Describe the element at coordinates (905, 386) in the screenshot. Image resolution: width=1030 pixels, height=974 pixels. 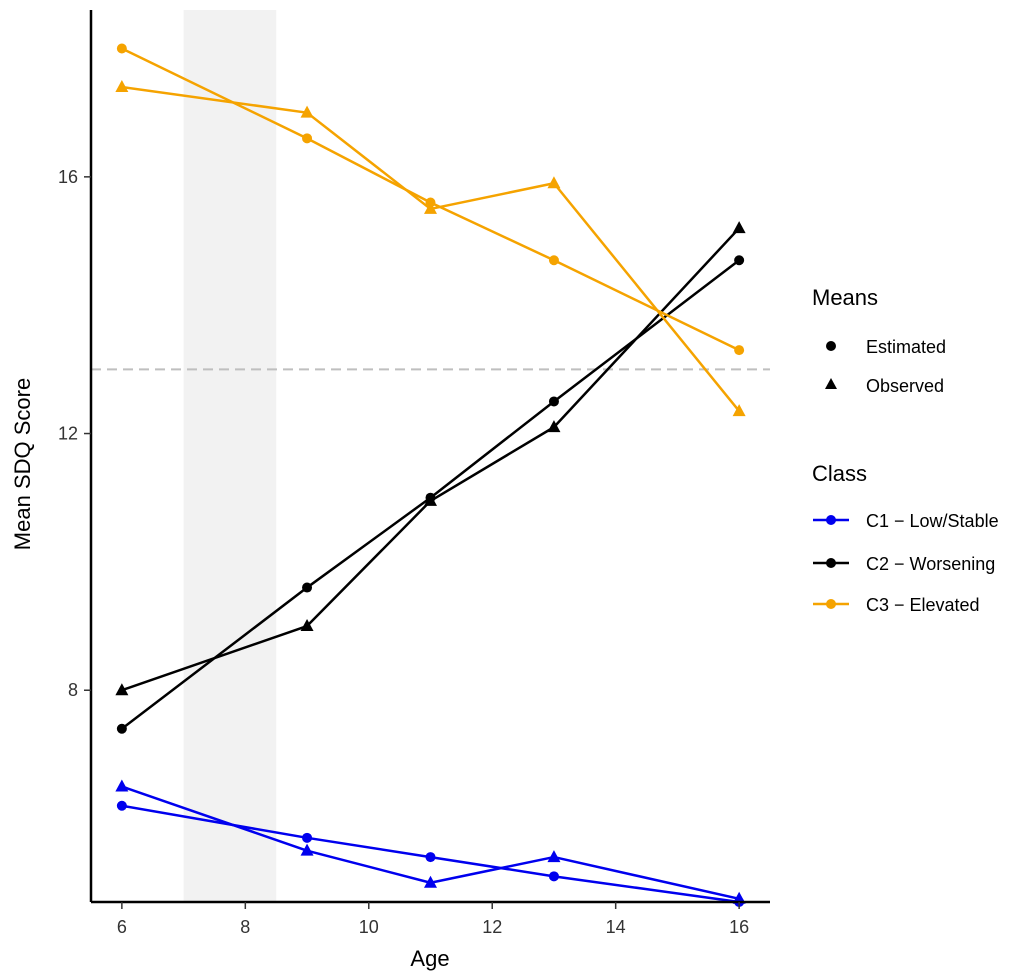
I see `means-legend-label-observed: Observed` at that location.